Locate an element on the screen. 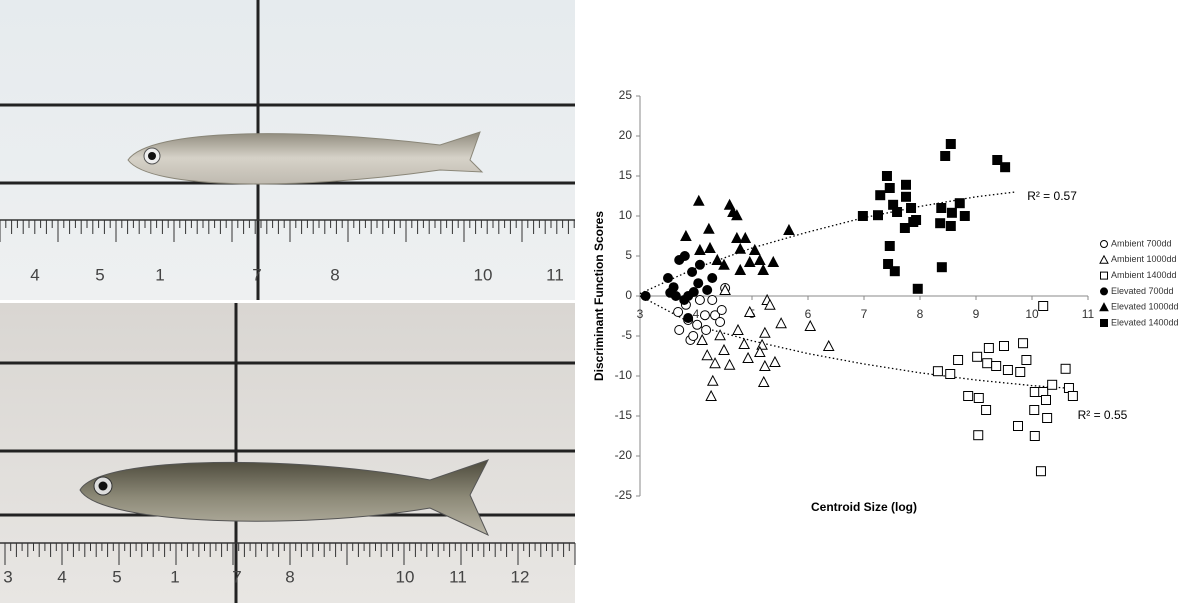 Image resolution: width=1200 pixels, height=603 pixels. legend-label: Elevated 1000dd is located at coordinates (1145, 307).